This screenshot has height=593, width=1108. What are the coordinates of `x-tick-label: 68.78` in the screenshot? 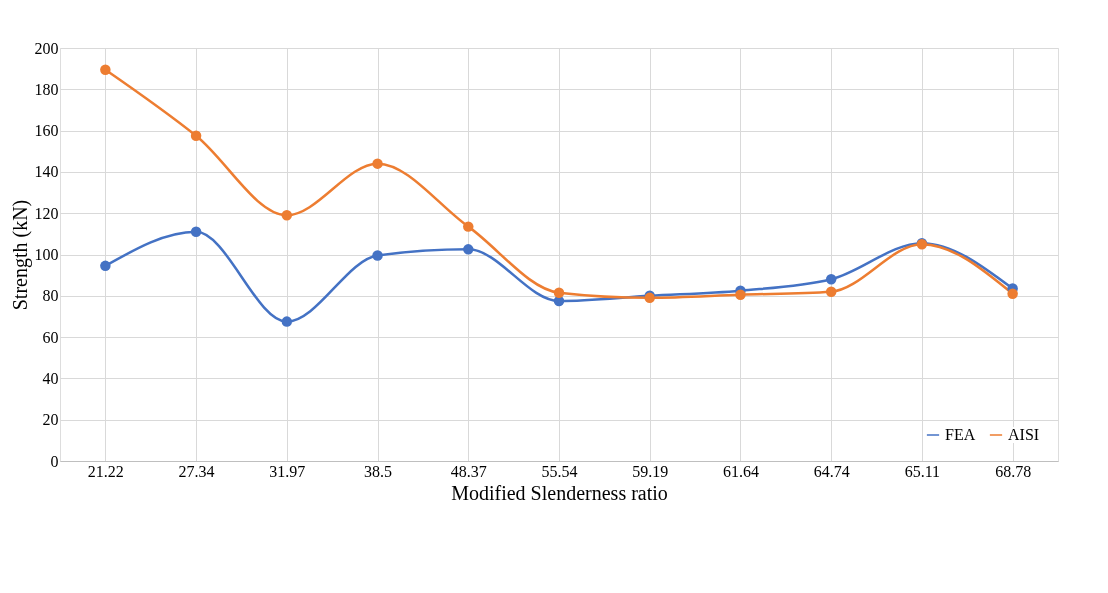 It's located at (1013, 471).